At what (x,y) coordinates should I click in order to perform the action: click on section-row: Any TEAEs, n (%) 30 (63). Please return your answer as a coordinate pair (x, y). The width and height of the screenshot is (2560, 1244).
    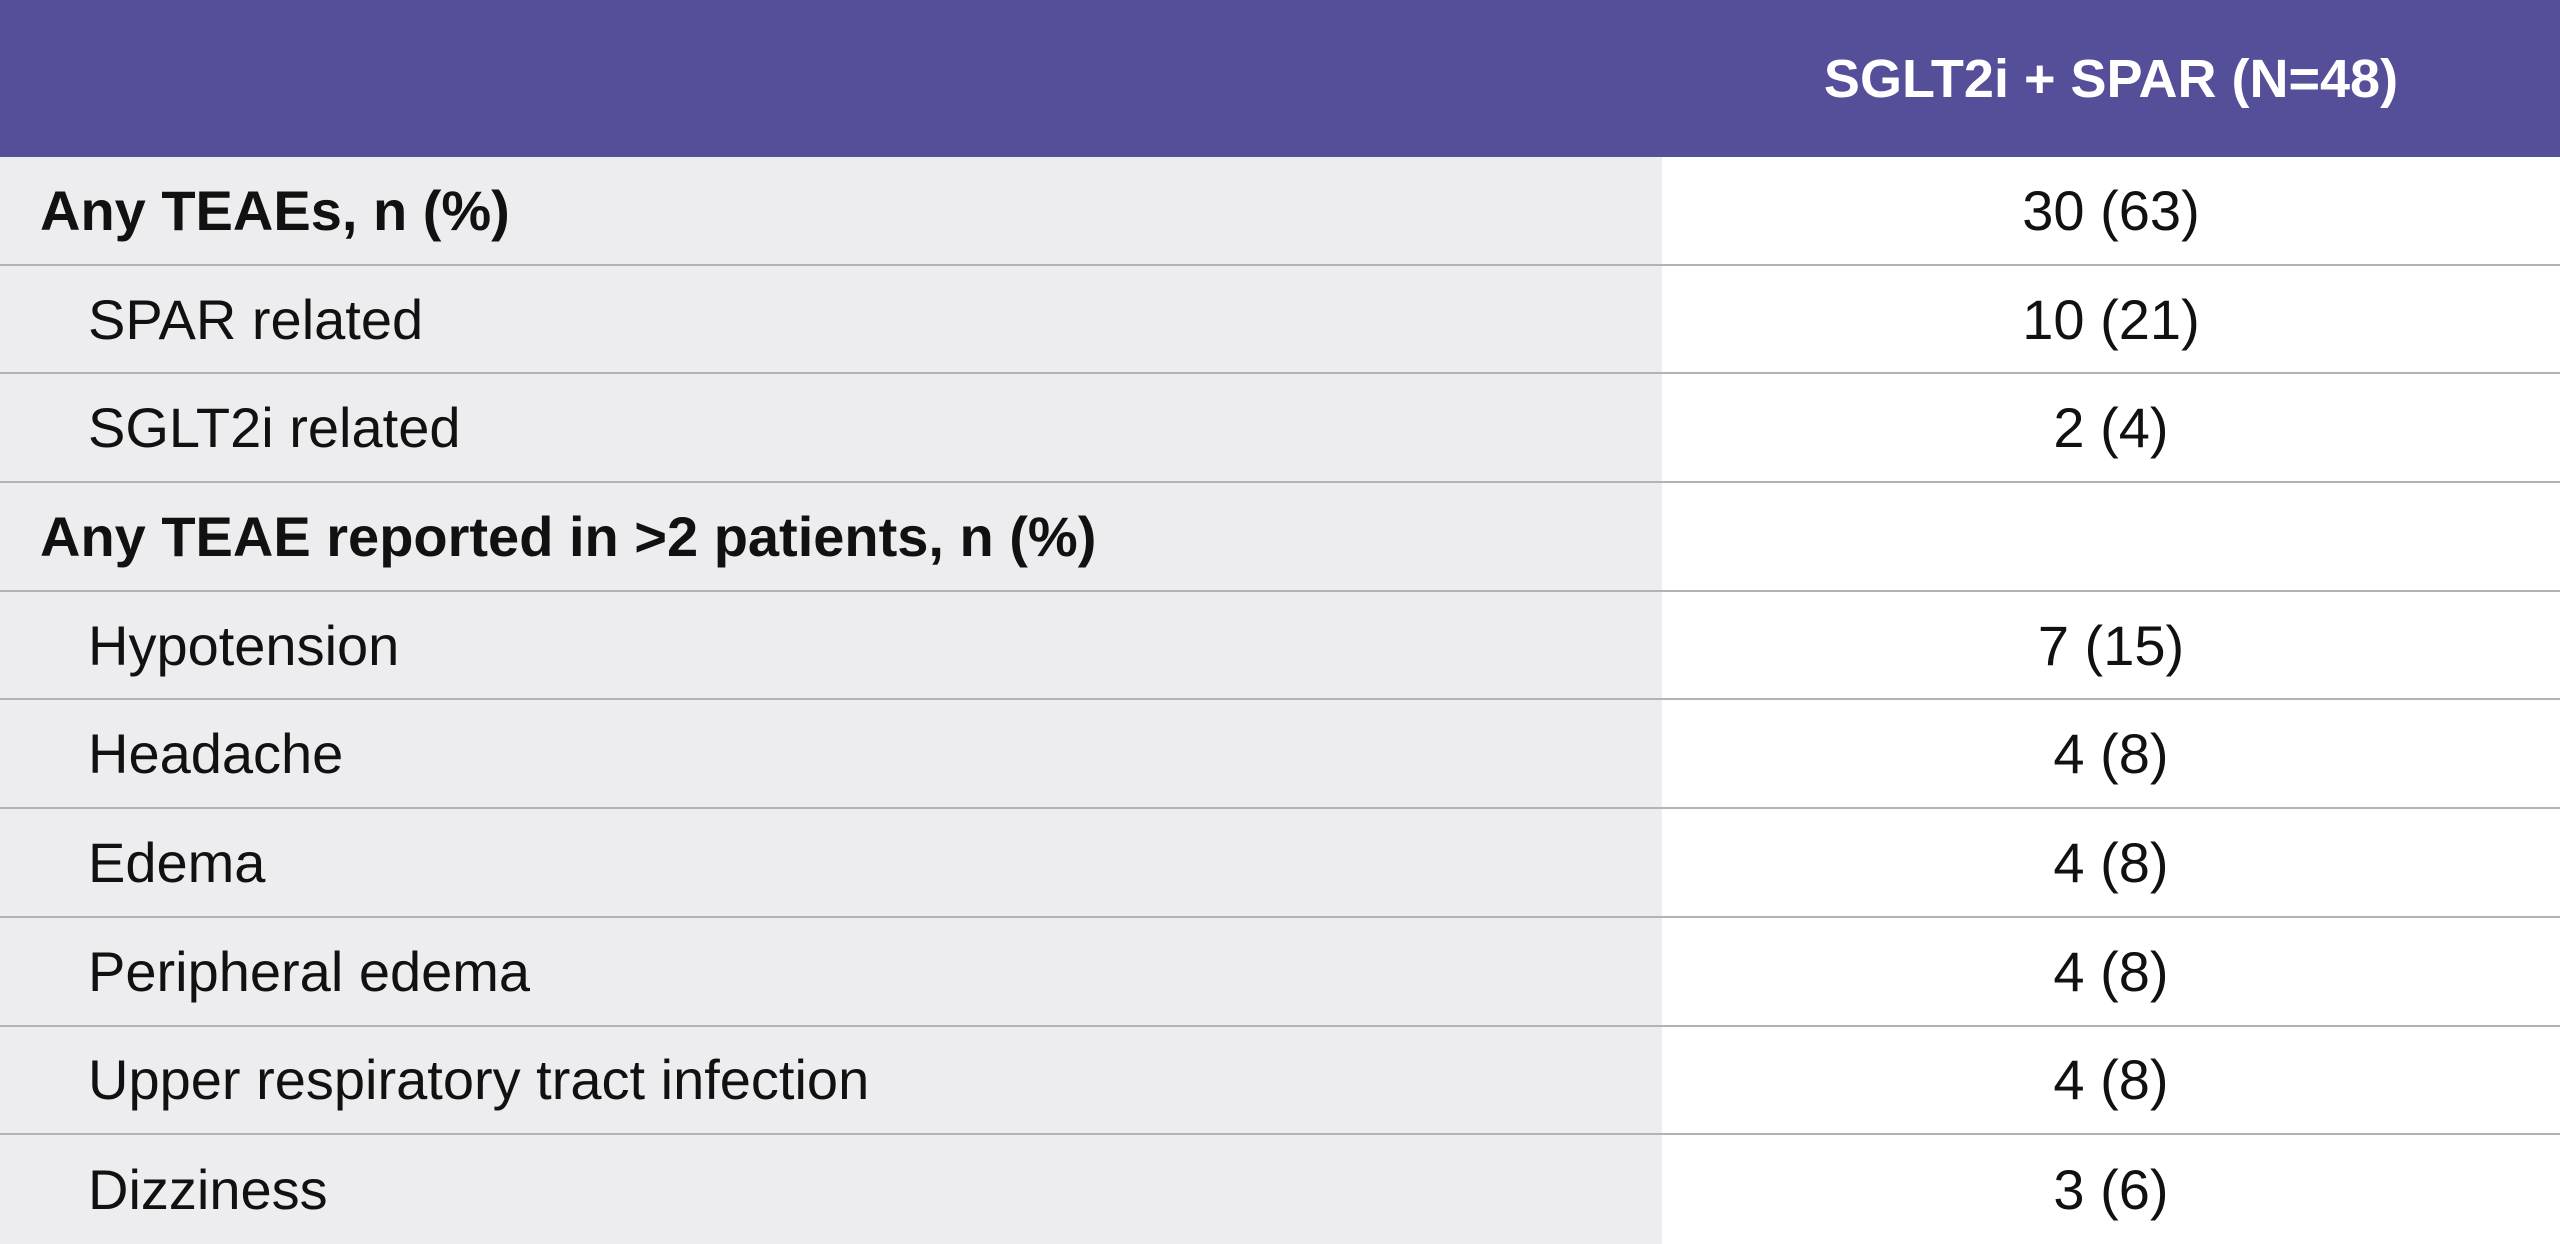
    Looking at the image, I should click on (1280, 211).